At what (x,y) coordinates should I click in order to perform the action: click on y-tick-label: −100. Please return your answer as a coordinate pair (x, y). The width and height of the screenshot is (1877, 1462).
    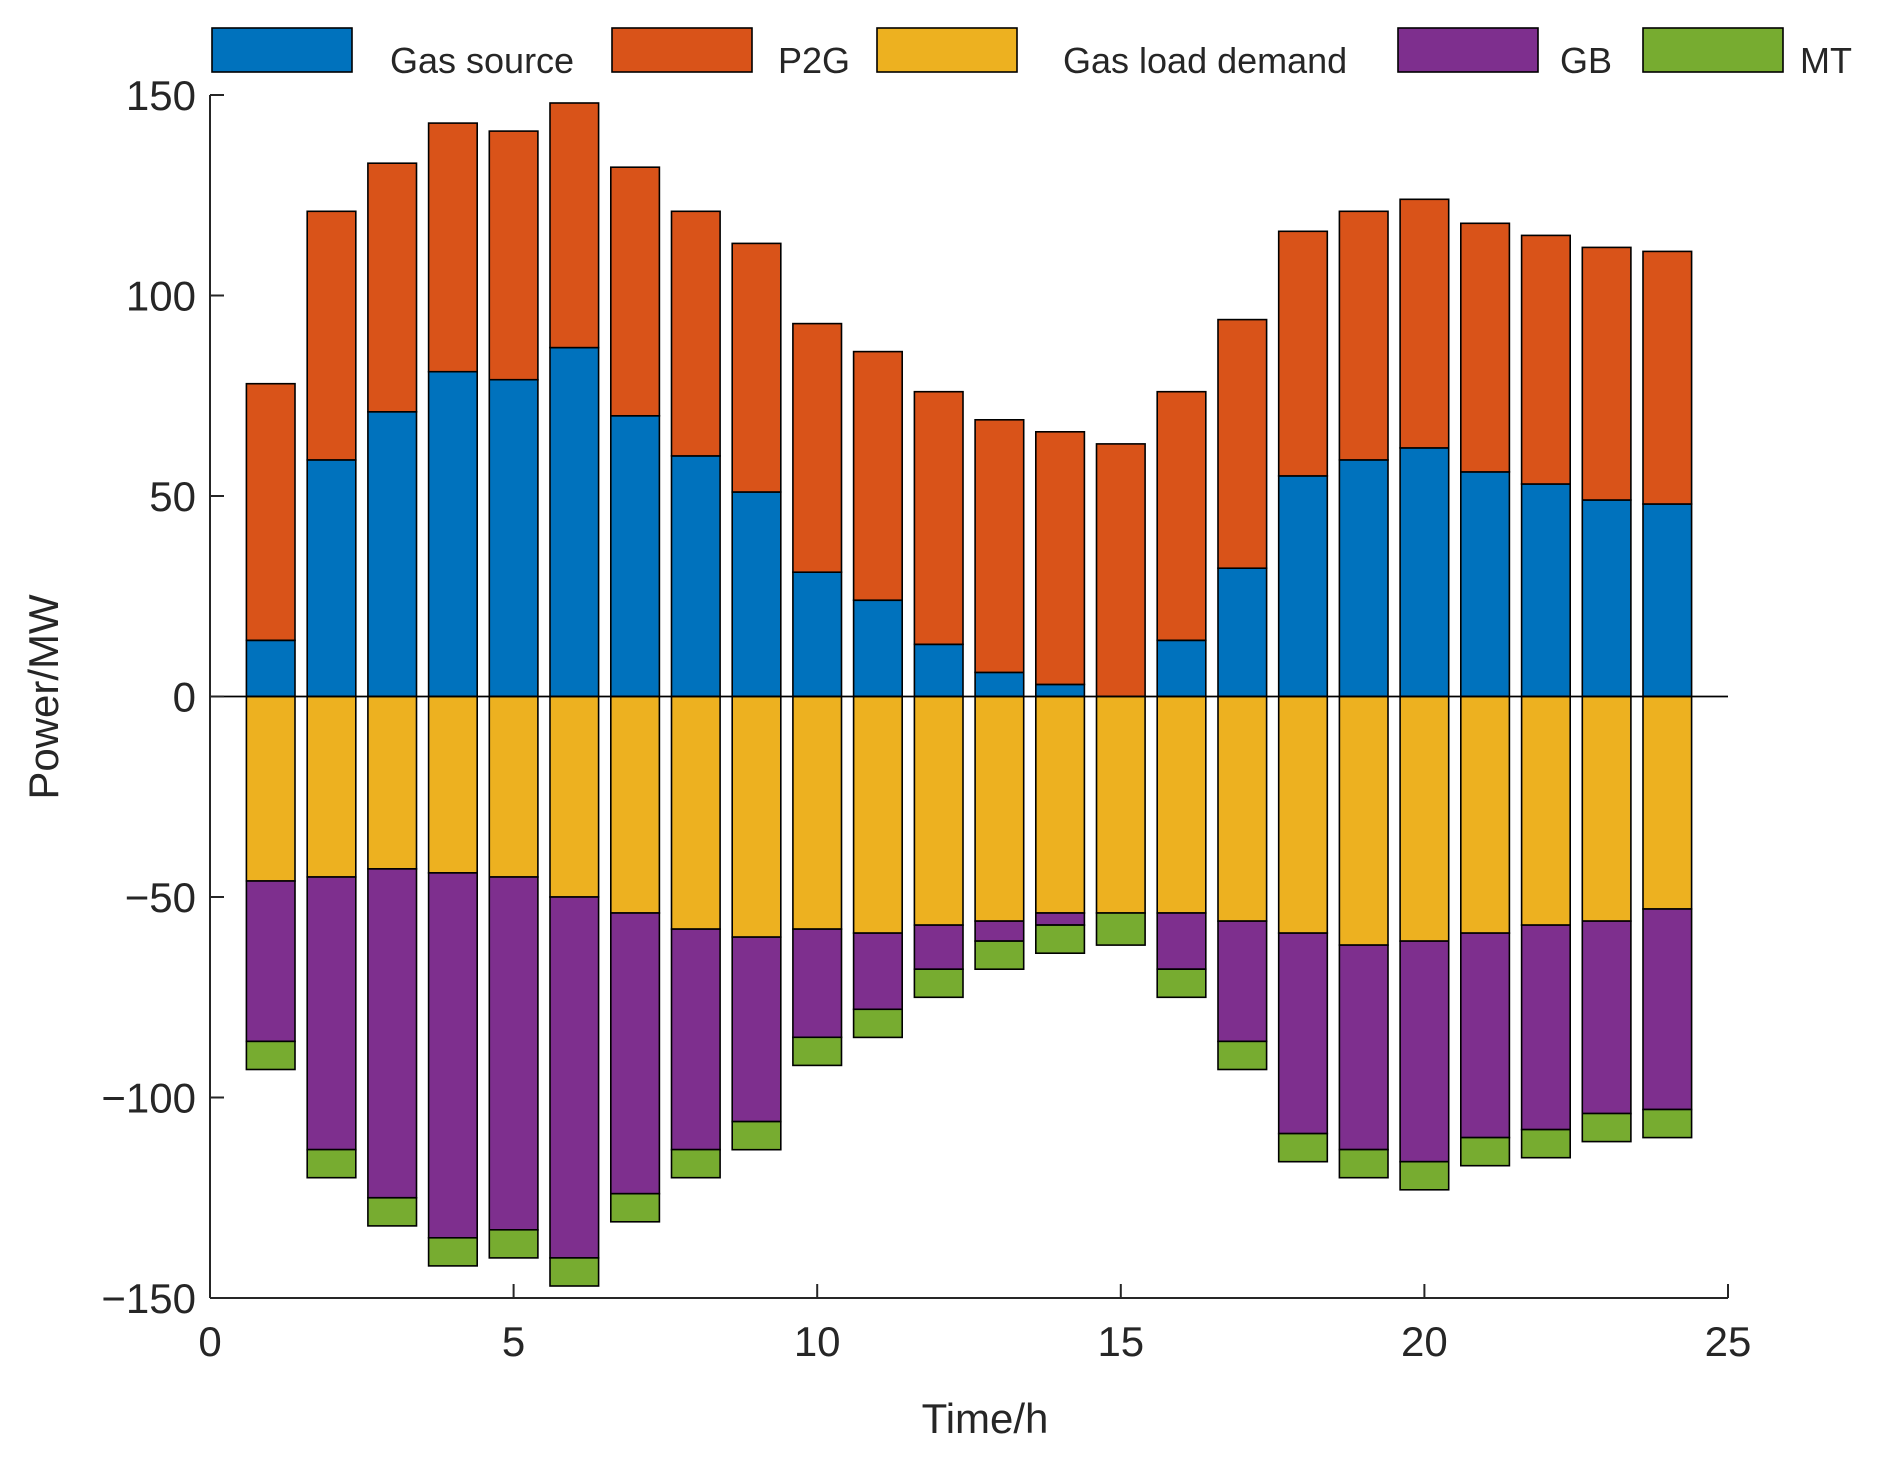
    Looking at the image, I should click on (148, 1098).